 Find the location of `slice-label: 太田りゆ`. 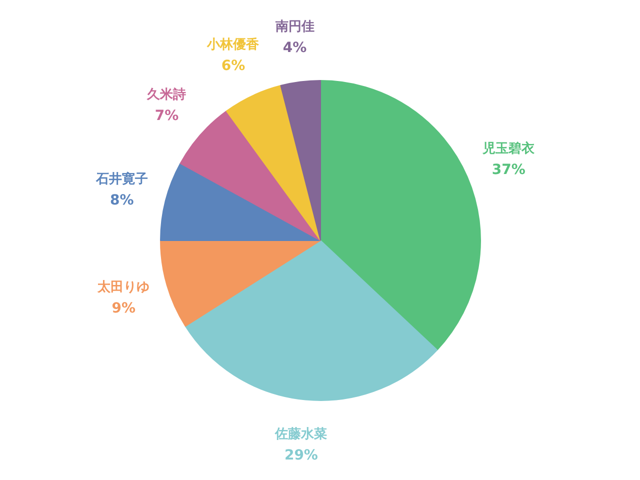

slice-label: 太田りゆ is located at coordinates (123, 288).